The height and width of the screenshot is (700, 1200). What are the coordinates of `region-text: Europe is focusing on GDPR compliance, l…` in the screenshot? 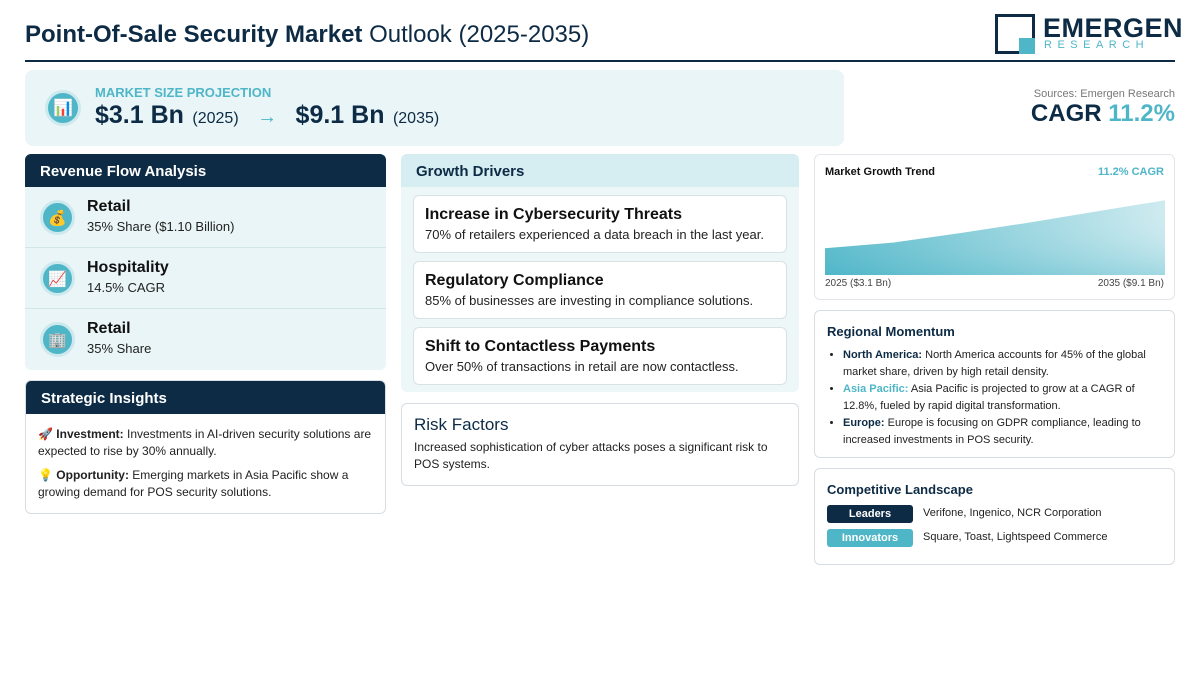 It's located at (992, 431).